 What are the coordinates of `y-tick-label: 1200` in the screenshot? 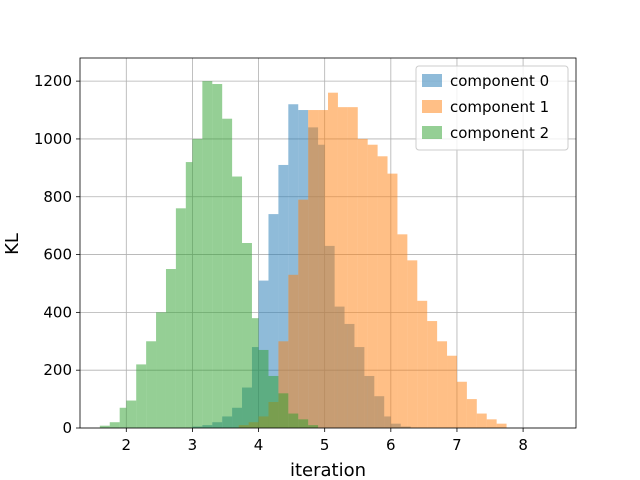 It's located at (53, 81).